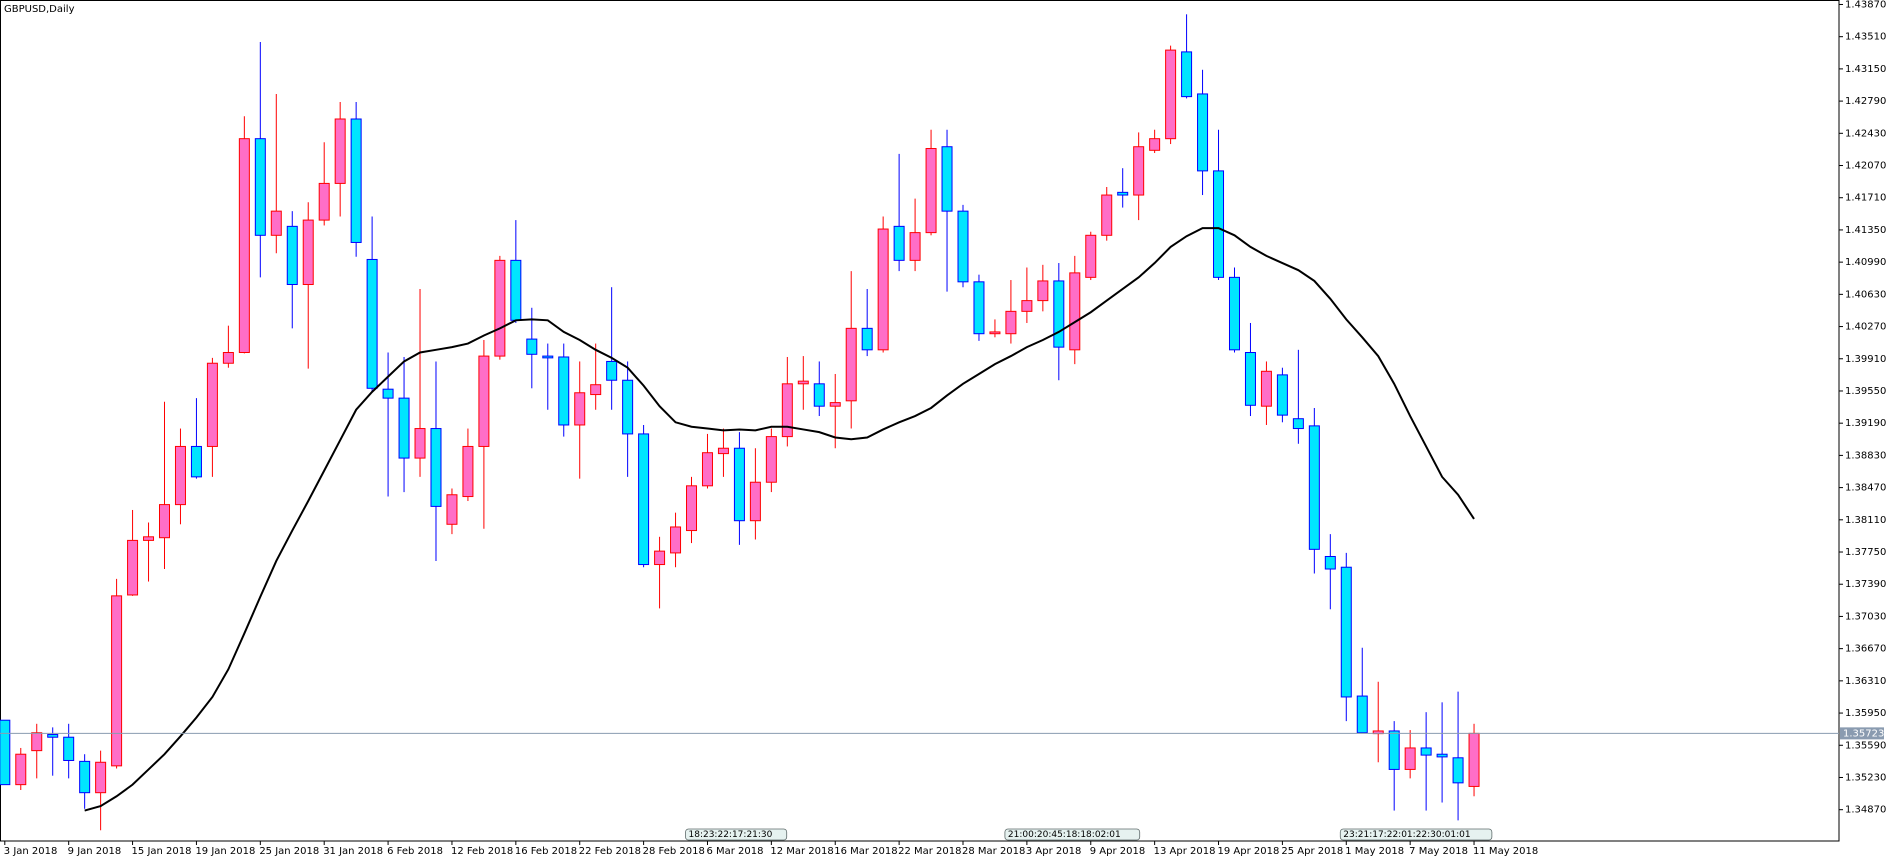  I want to click on y-tick-label: 1.43510, so click(1865, 37).